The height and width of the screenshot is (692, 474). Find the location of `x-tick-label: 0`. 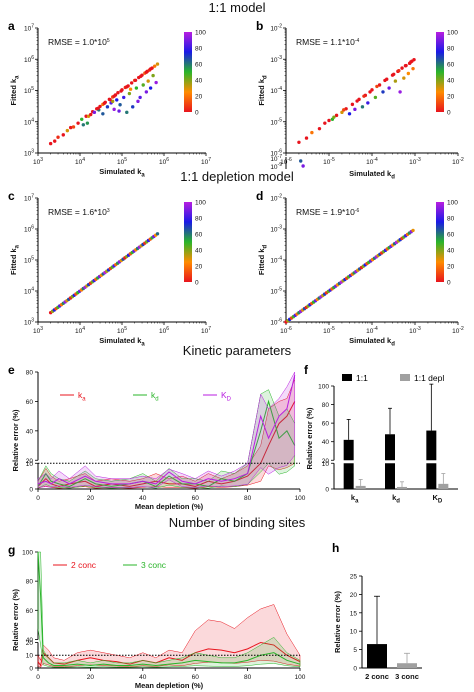

x-tick-label: 0 is located at coordinates (38, 677).